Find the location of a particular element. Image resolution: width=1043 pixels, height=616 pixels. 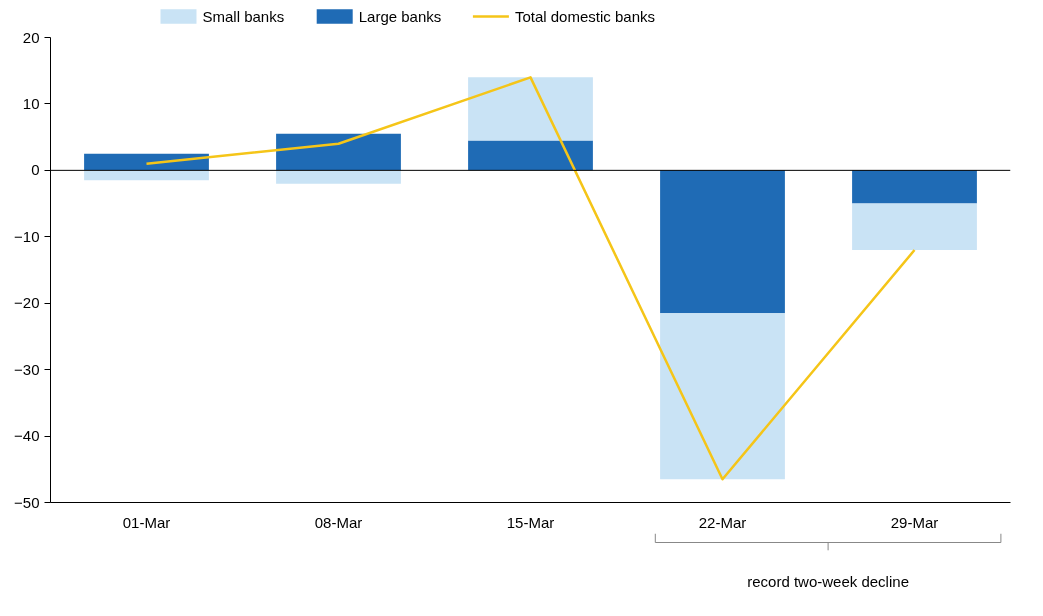

x-tick-label: 08-Mar is located at coordinates (338, 522).